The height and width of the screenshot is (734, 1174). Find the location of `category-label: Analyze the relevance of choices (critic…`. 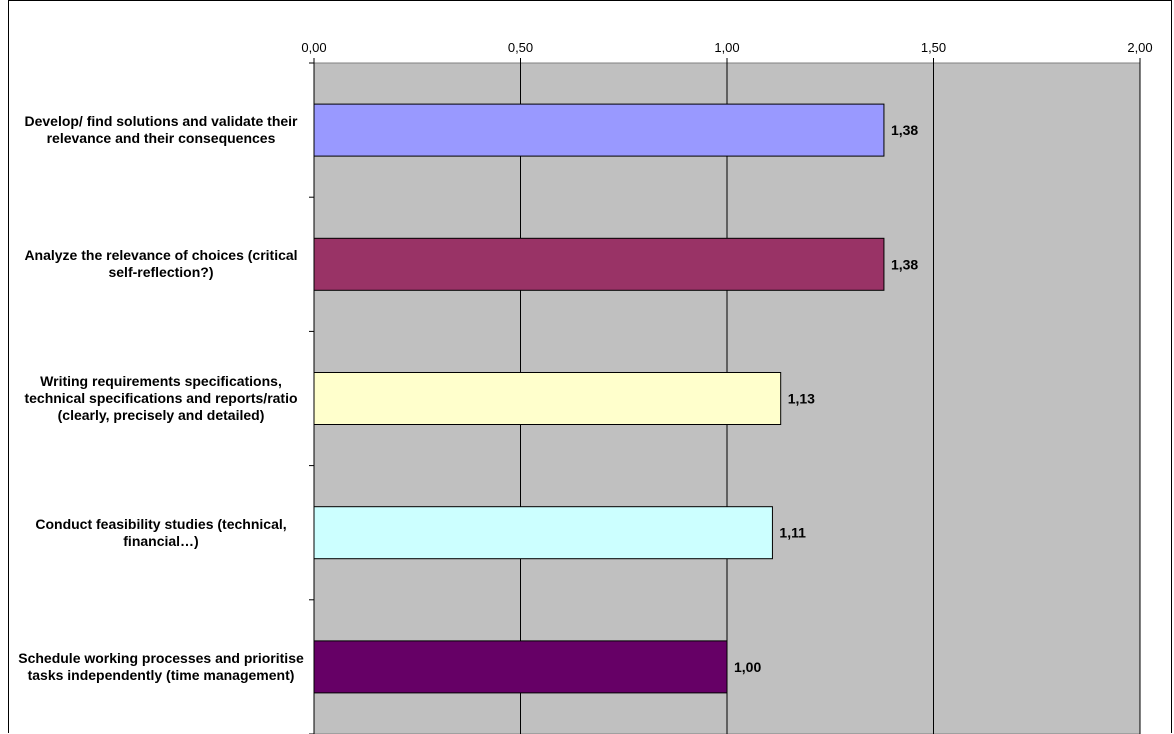

category-label: Analyze the relevance of choices (critic… is located at coordinates (161, 264).